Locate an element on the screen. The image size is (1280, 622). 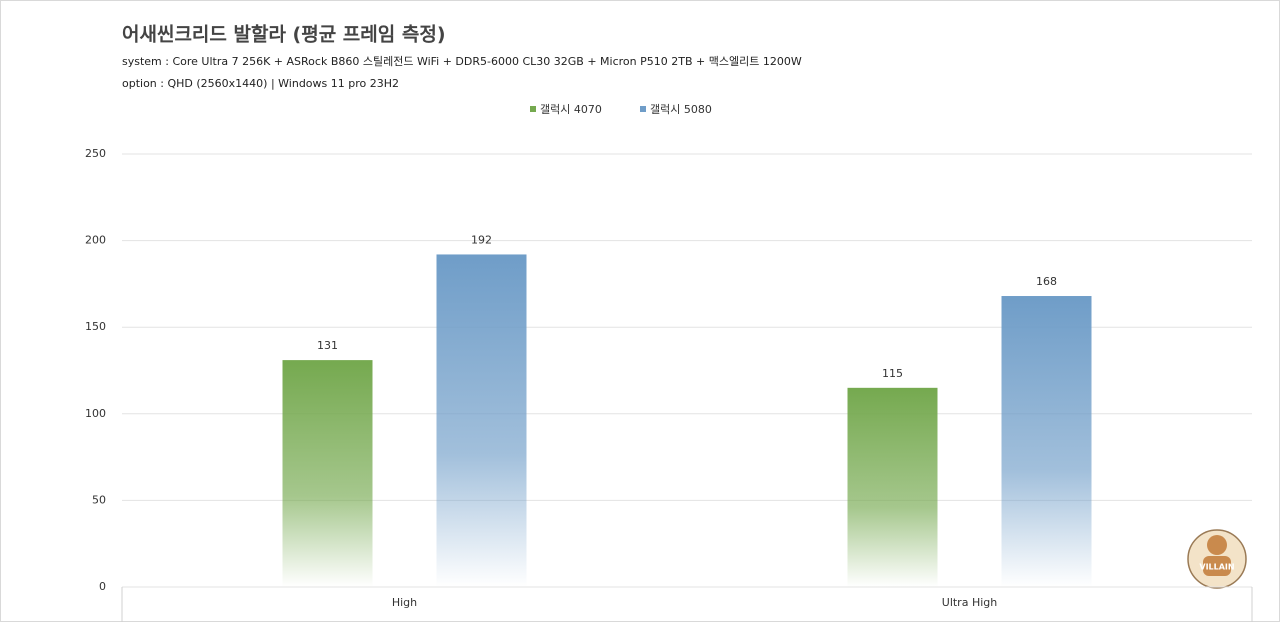
y-tick-label: 0 is located at coordinates (102, 586).